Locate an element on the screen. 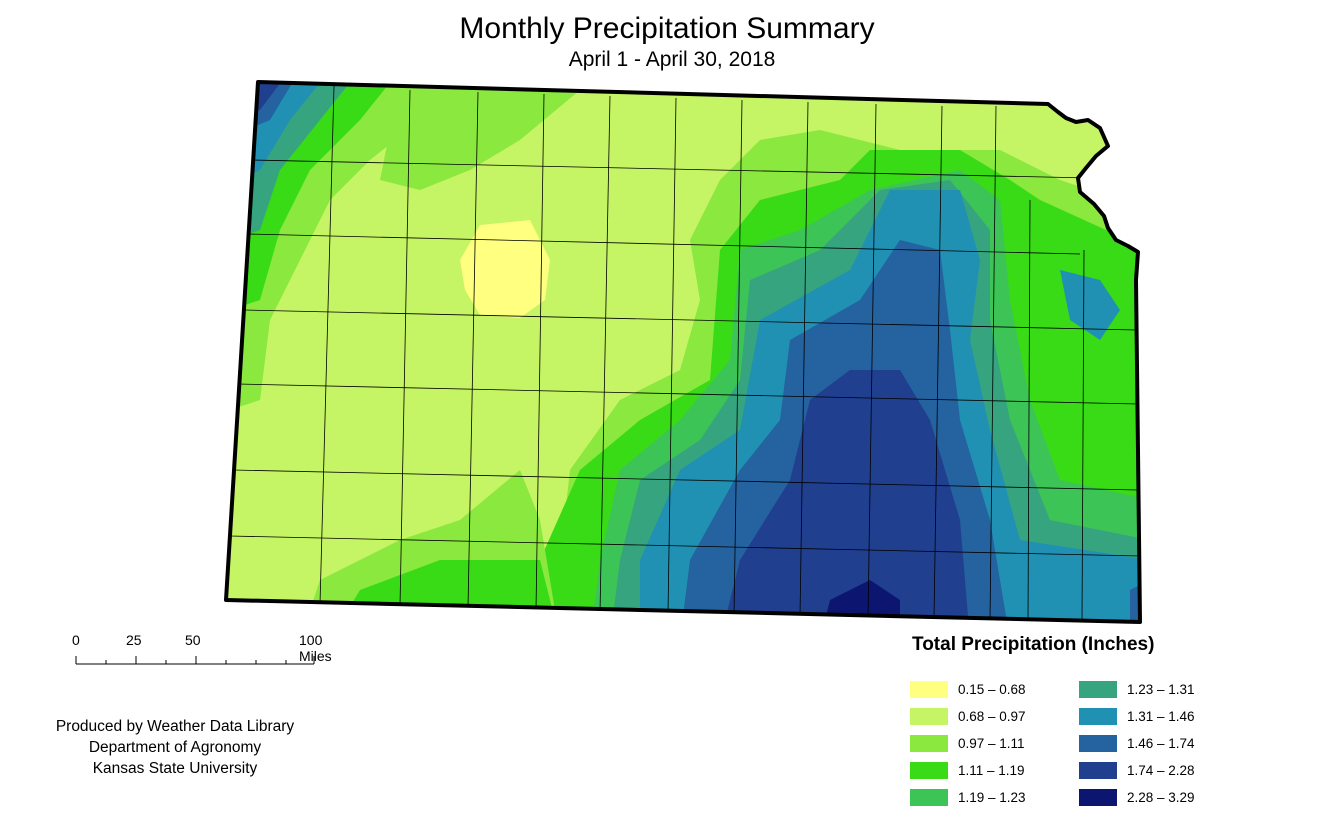 This screenshot has height=816, width=1344. scale-ticks is located at coordinates (195, 660).